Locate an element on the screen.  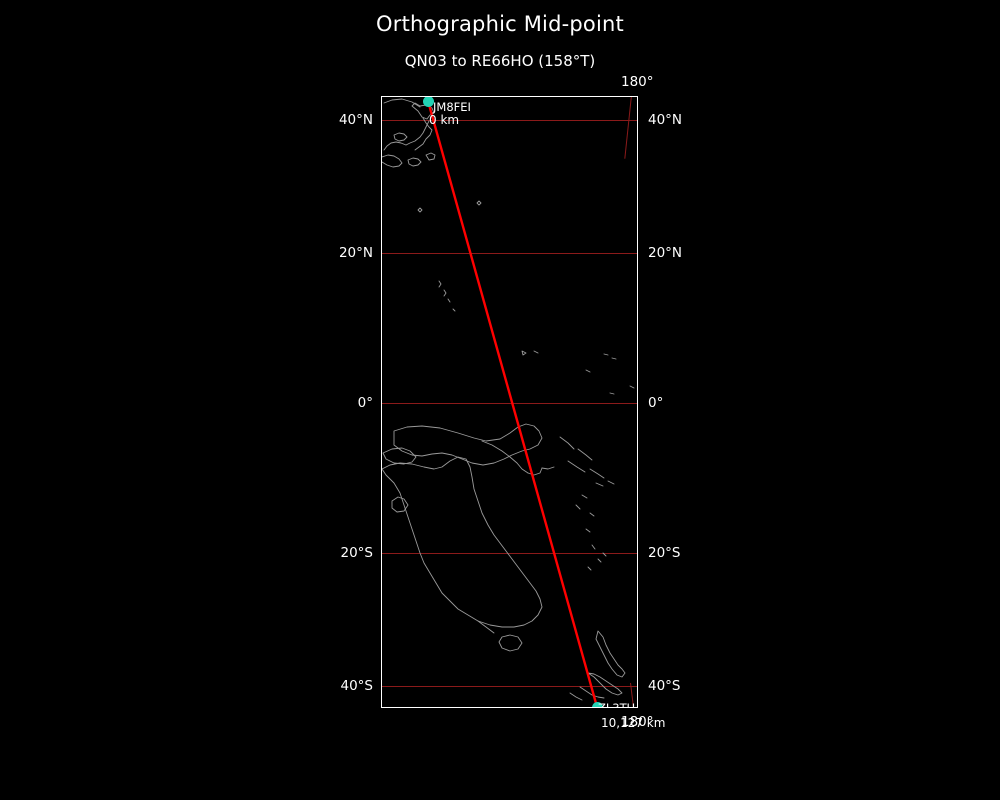
marker-origin is located at coordinates (428, 102).